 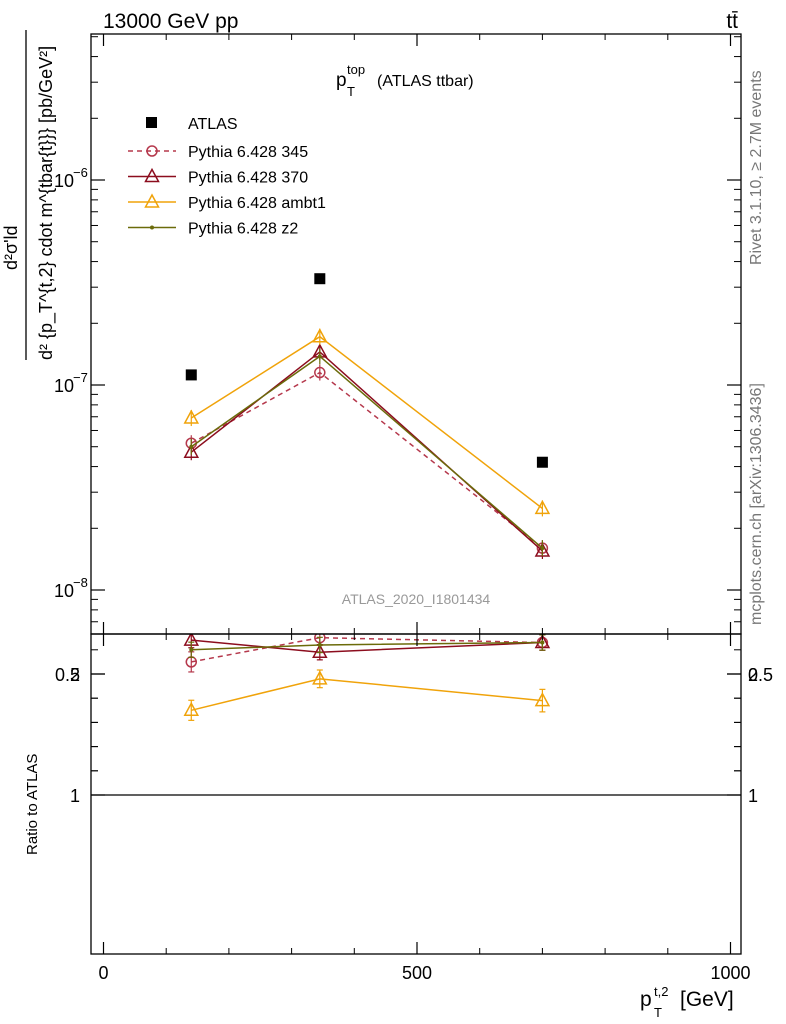 I want to click on x-tick-label: 500, so click(x=417, y=973).